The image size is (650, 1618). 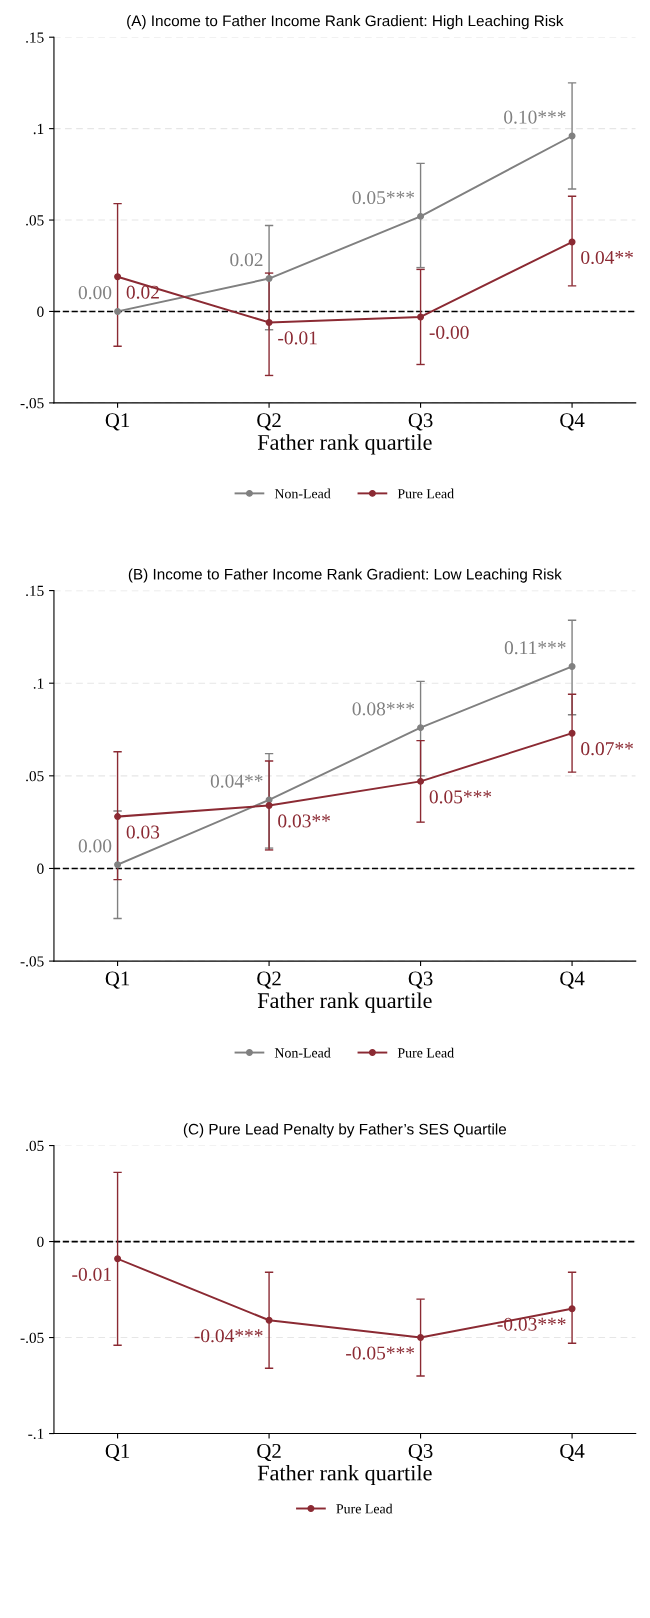 What do you see at coordinates (535, 648) in the screenshot?
I see `data-label: 0.11***` at bounding box center [535, 648].